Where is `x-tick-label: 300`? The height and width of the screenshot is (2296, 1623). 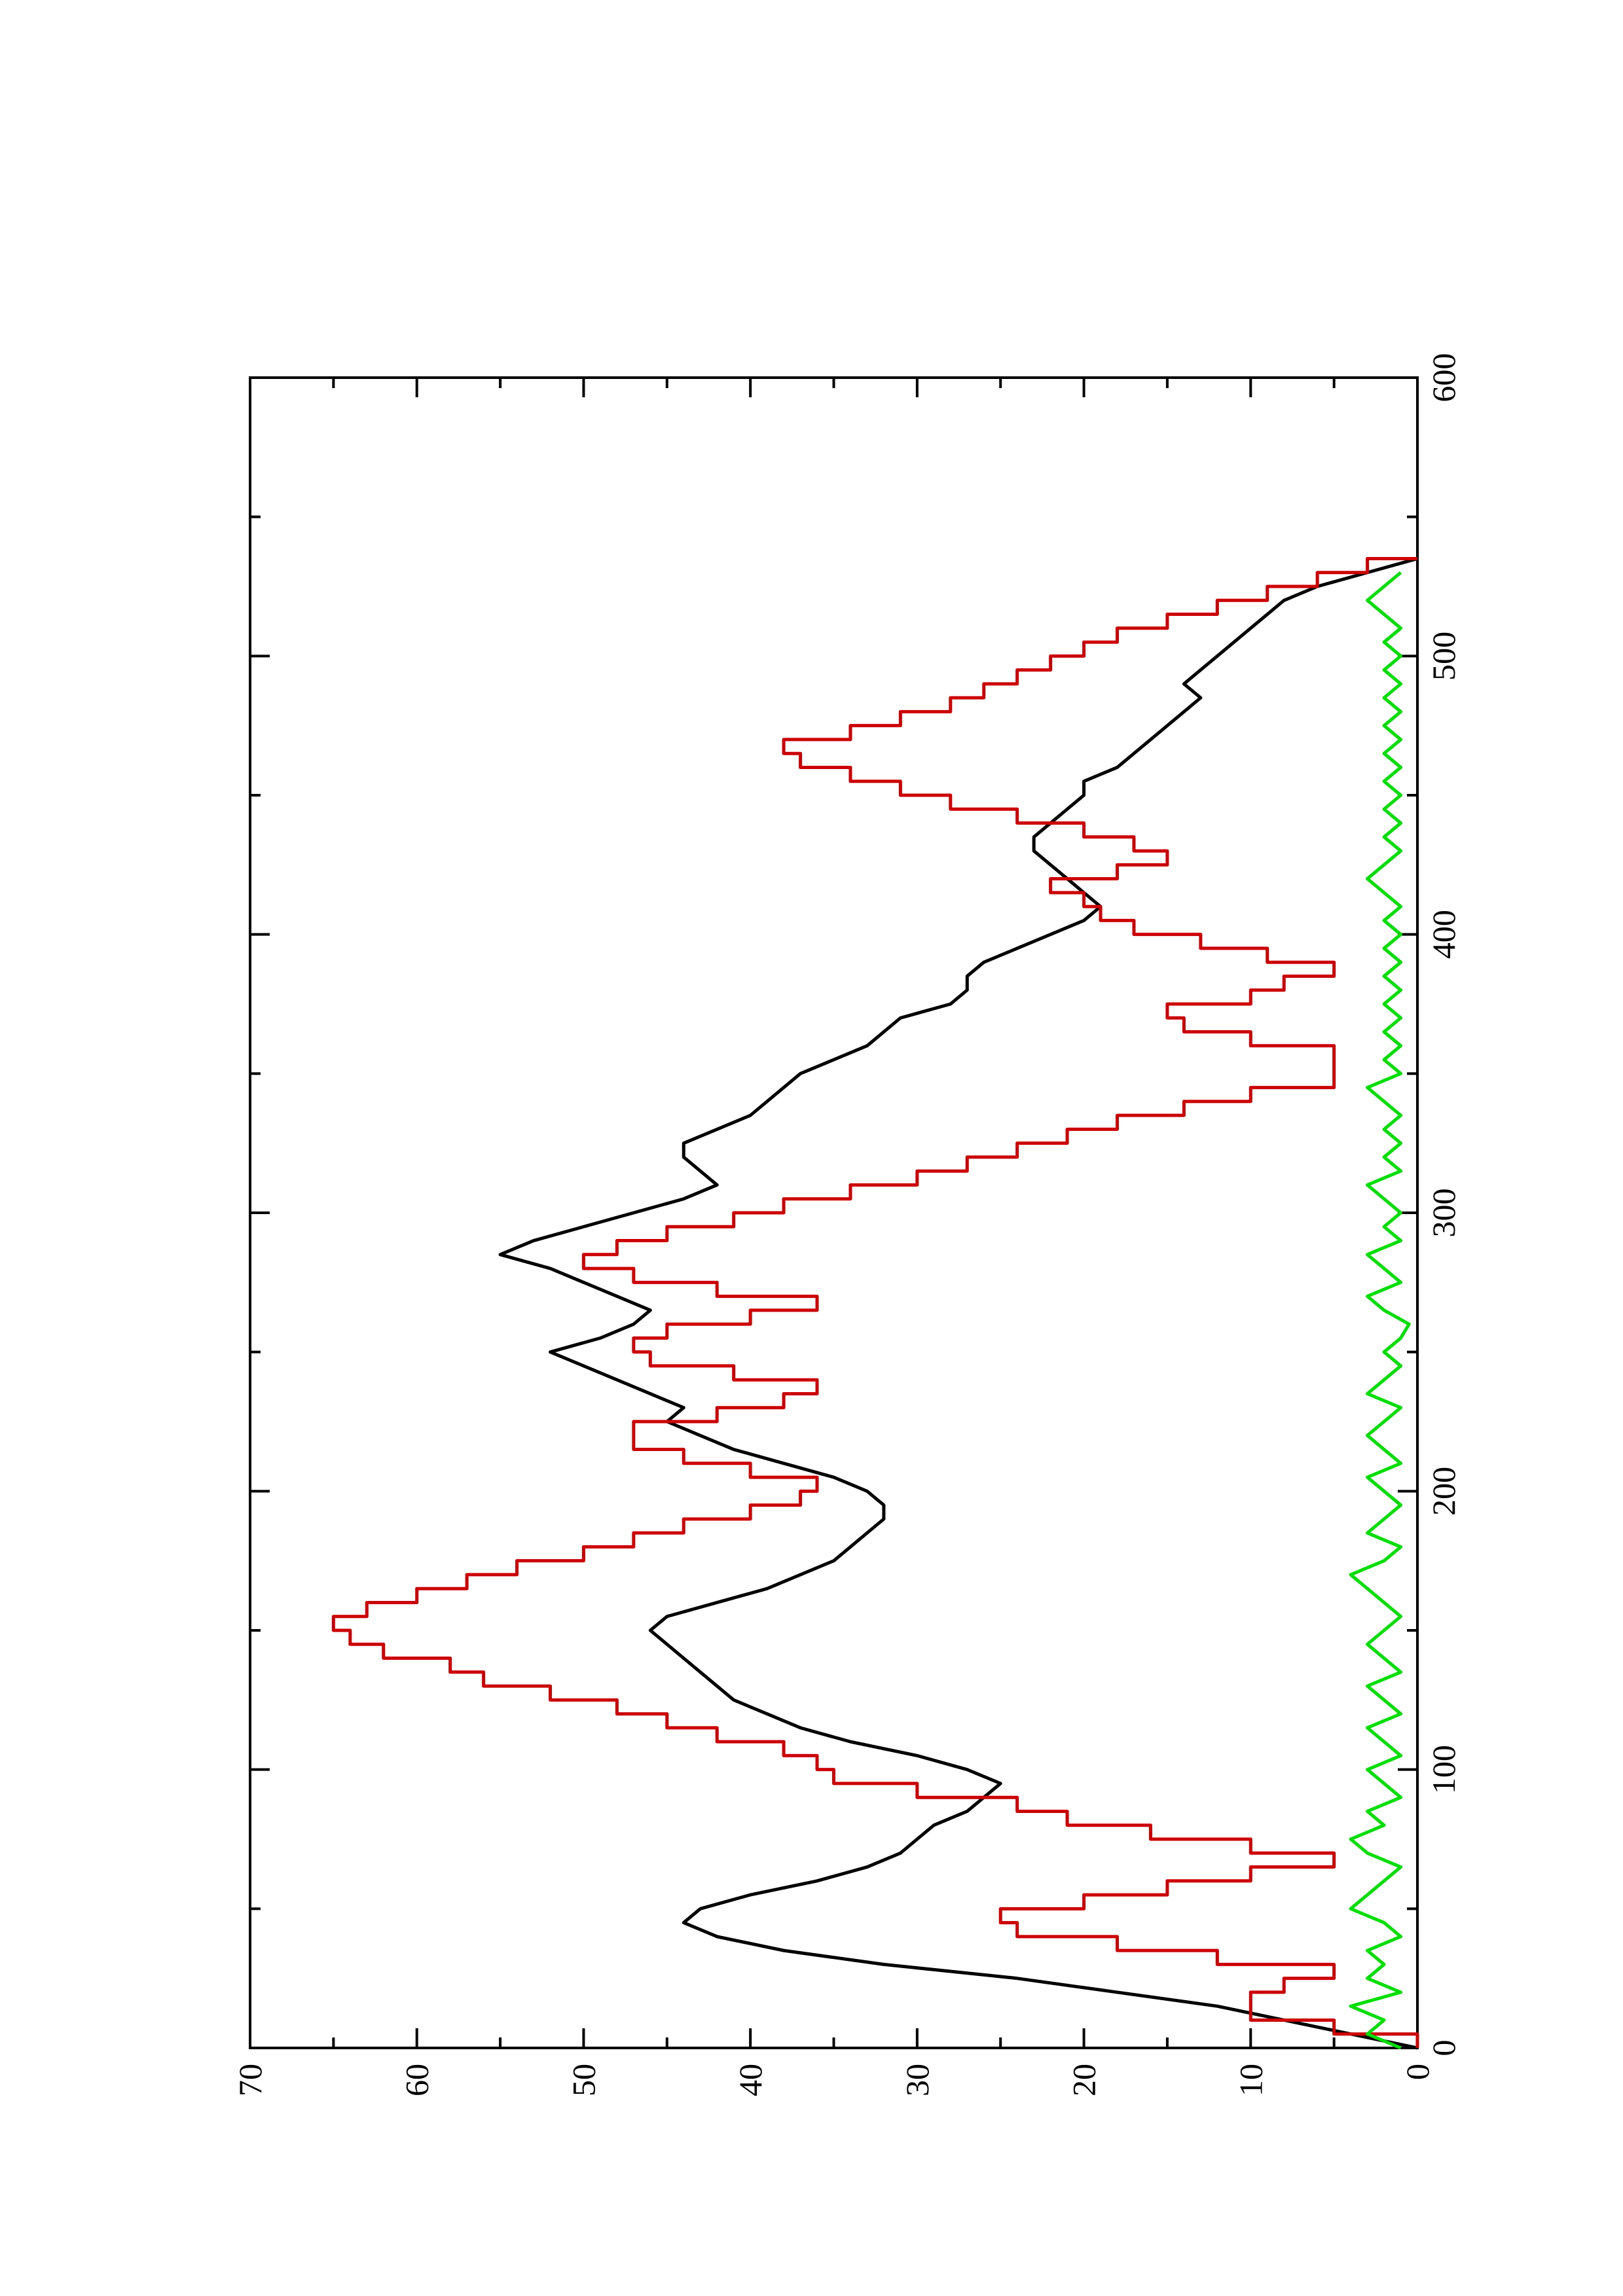 x-tick-label: 300 is located at coordinates (1443, 1213).